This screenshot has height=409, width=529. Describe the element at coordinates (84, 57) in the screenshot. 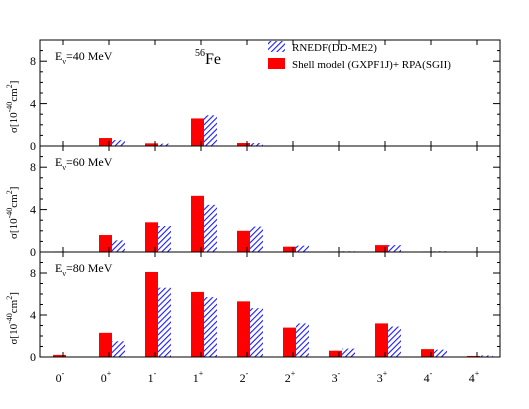

I see `energy-label: Eν=40 MeV` at that location.